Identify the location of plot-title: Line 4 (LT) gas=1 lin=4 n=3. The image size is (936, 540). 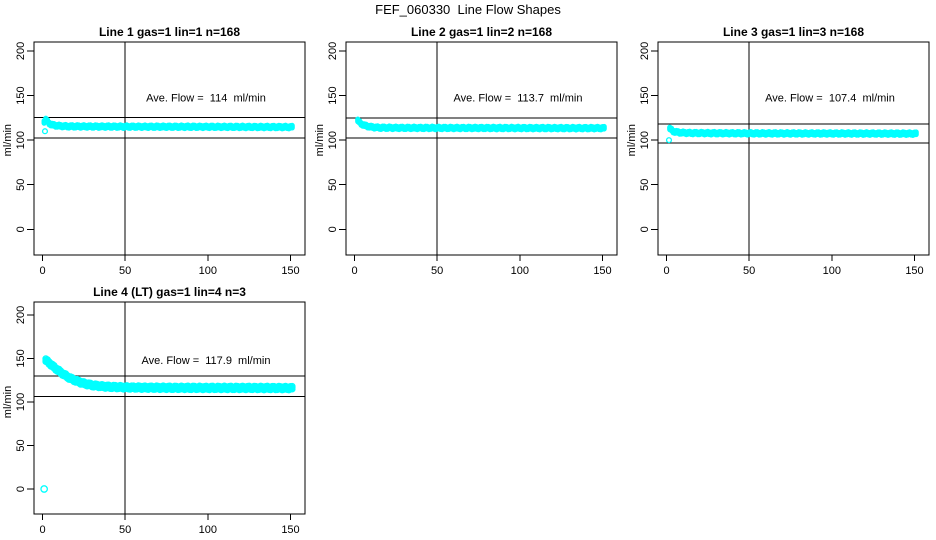
(169, 292).